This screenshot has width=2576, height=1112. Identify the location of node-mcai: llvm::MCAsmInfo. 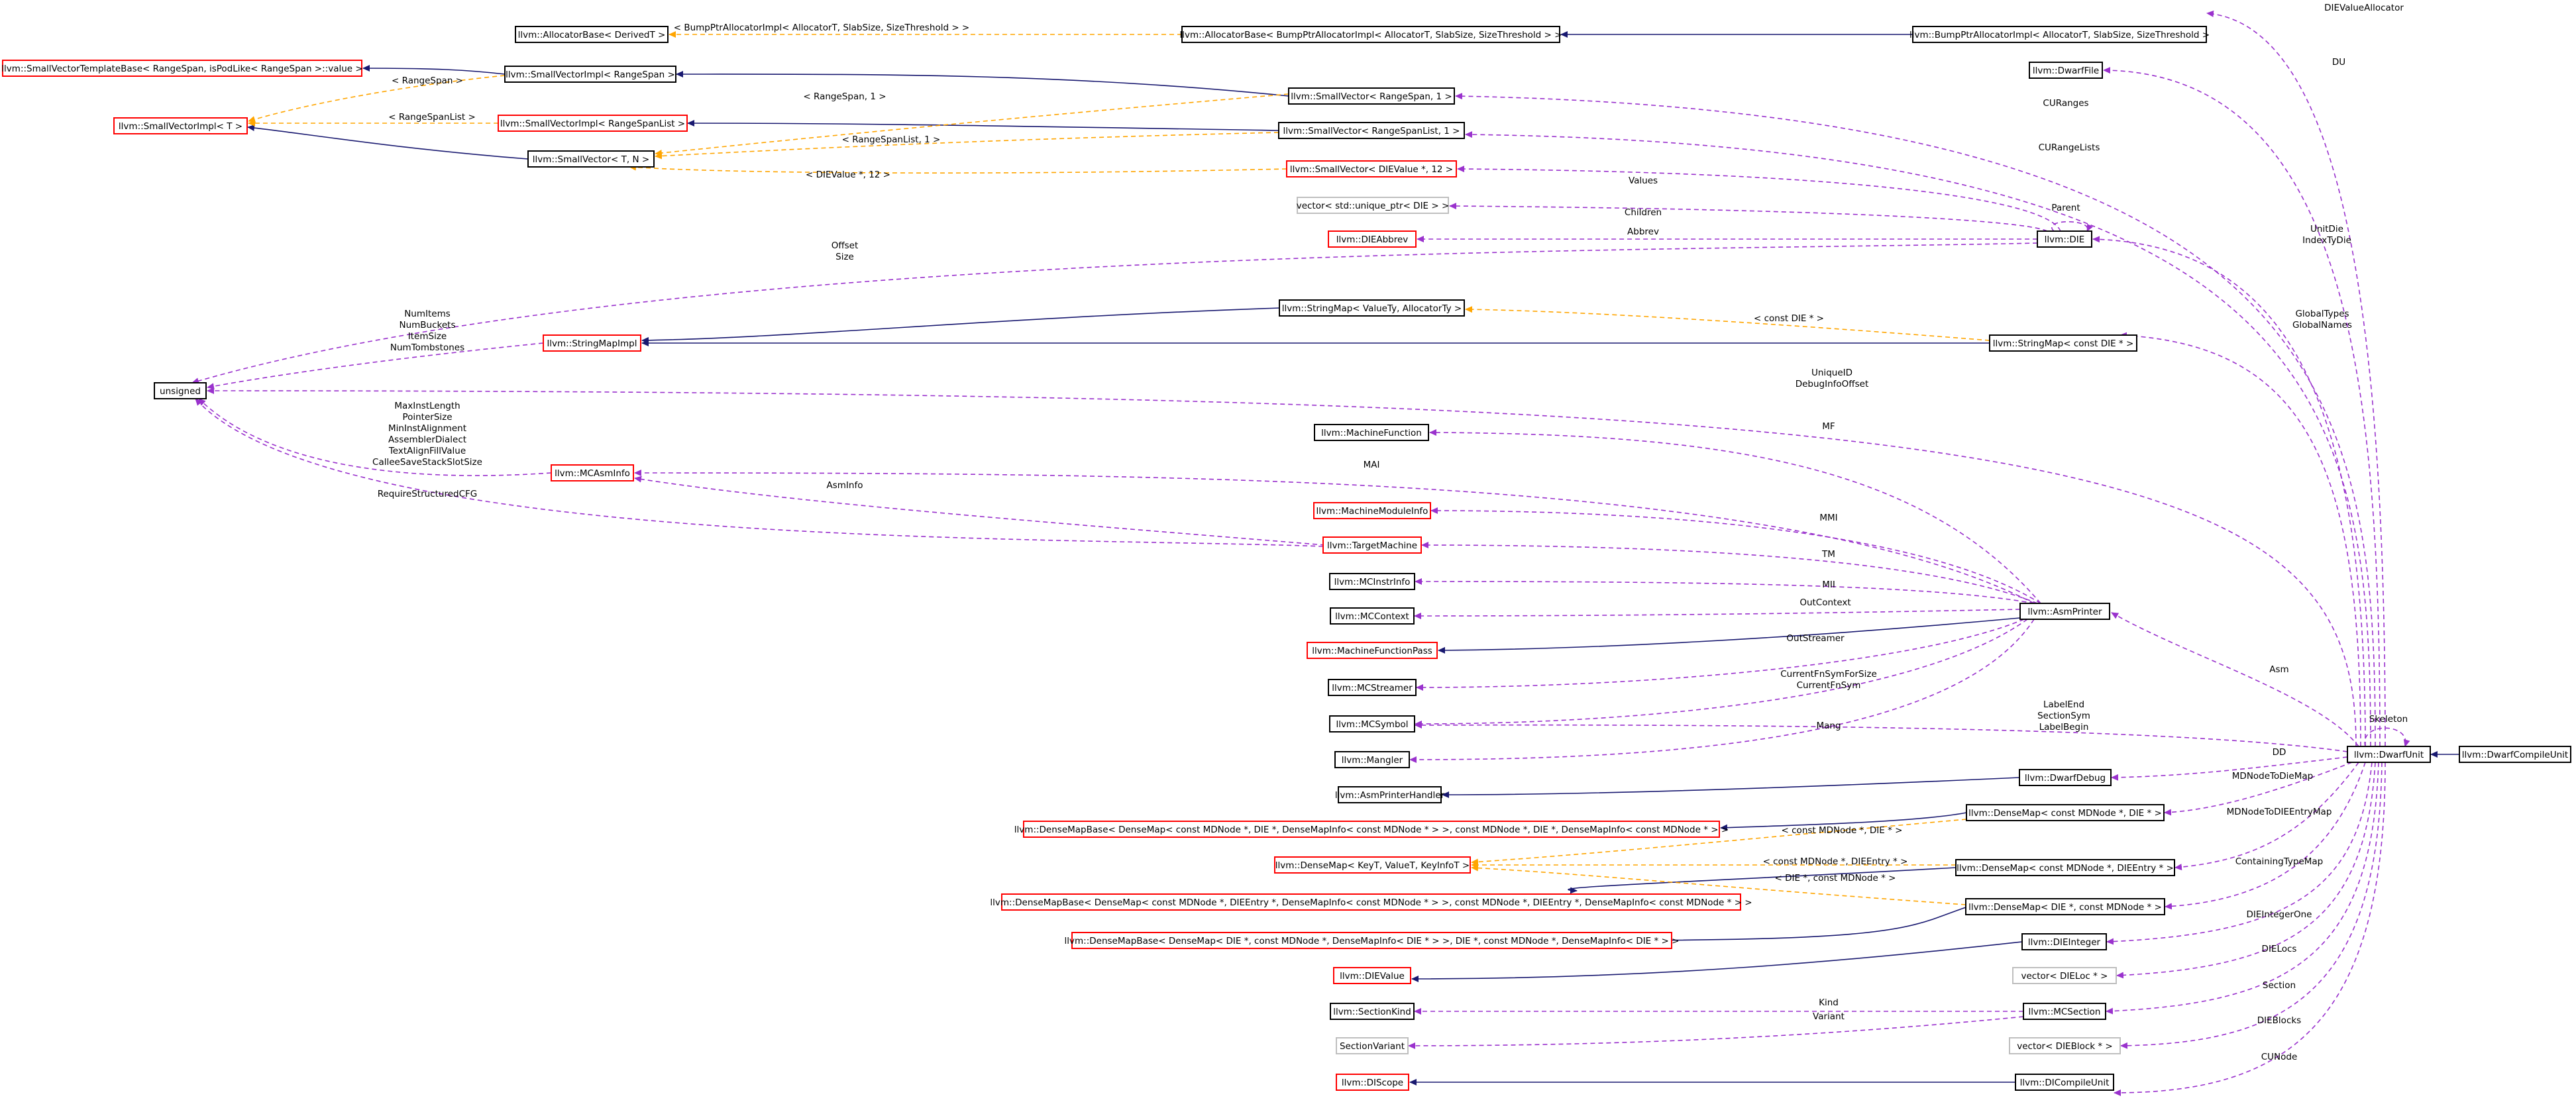
(592, 473).